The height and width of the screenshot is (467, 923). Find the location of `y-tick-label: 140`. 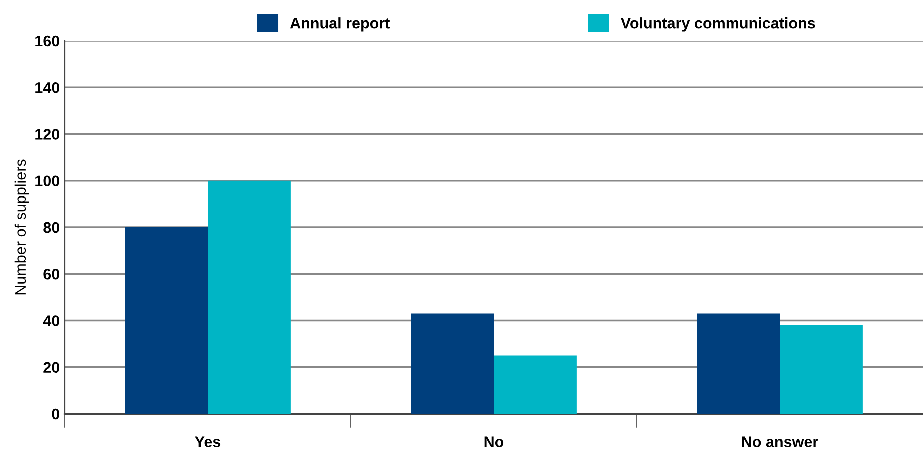

y-tick-label: 140 is located at coordinates (48, 88).